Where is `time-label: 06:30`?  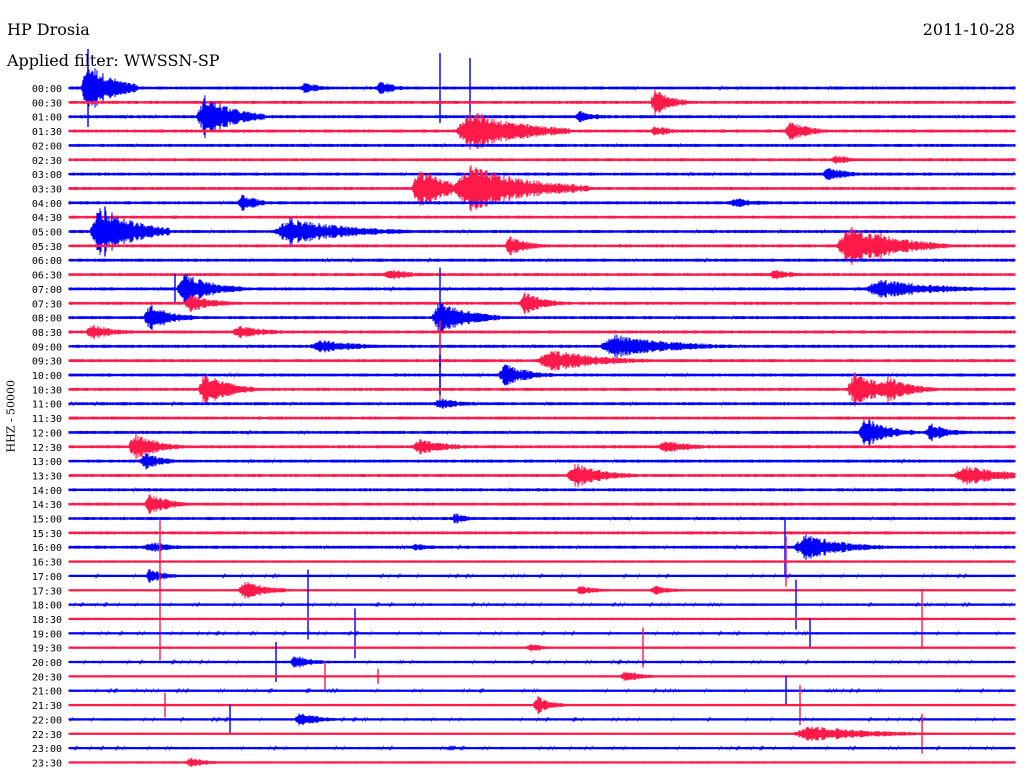
time-label: 06:30 is located at coordinates (47, 276).